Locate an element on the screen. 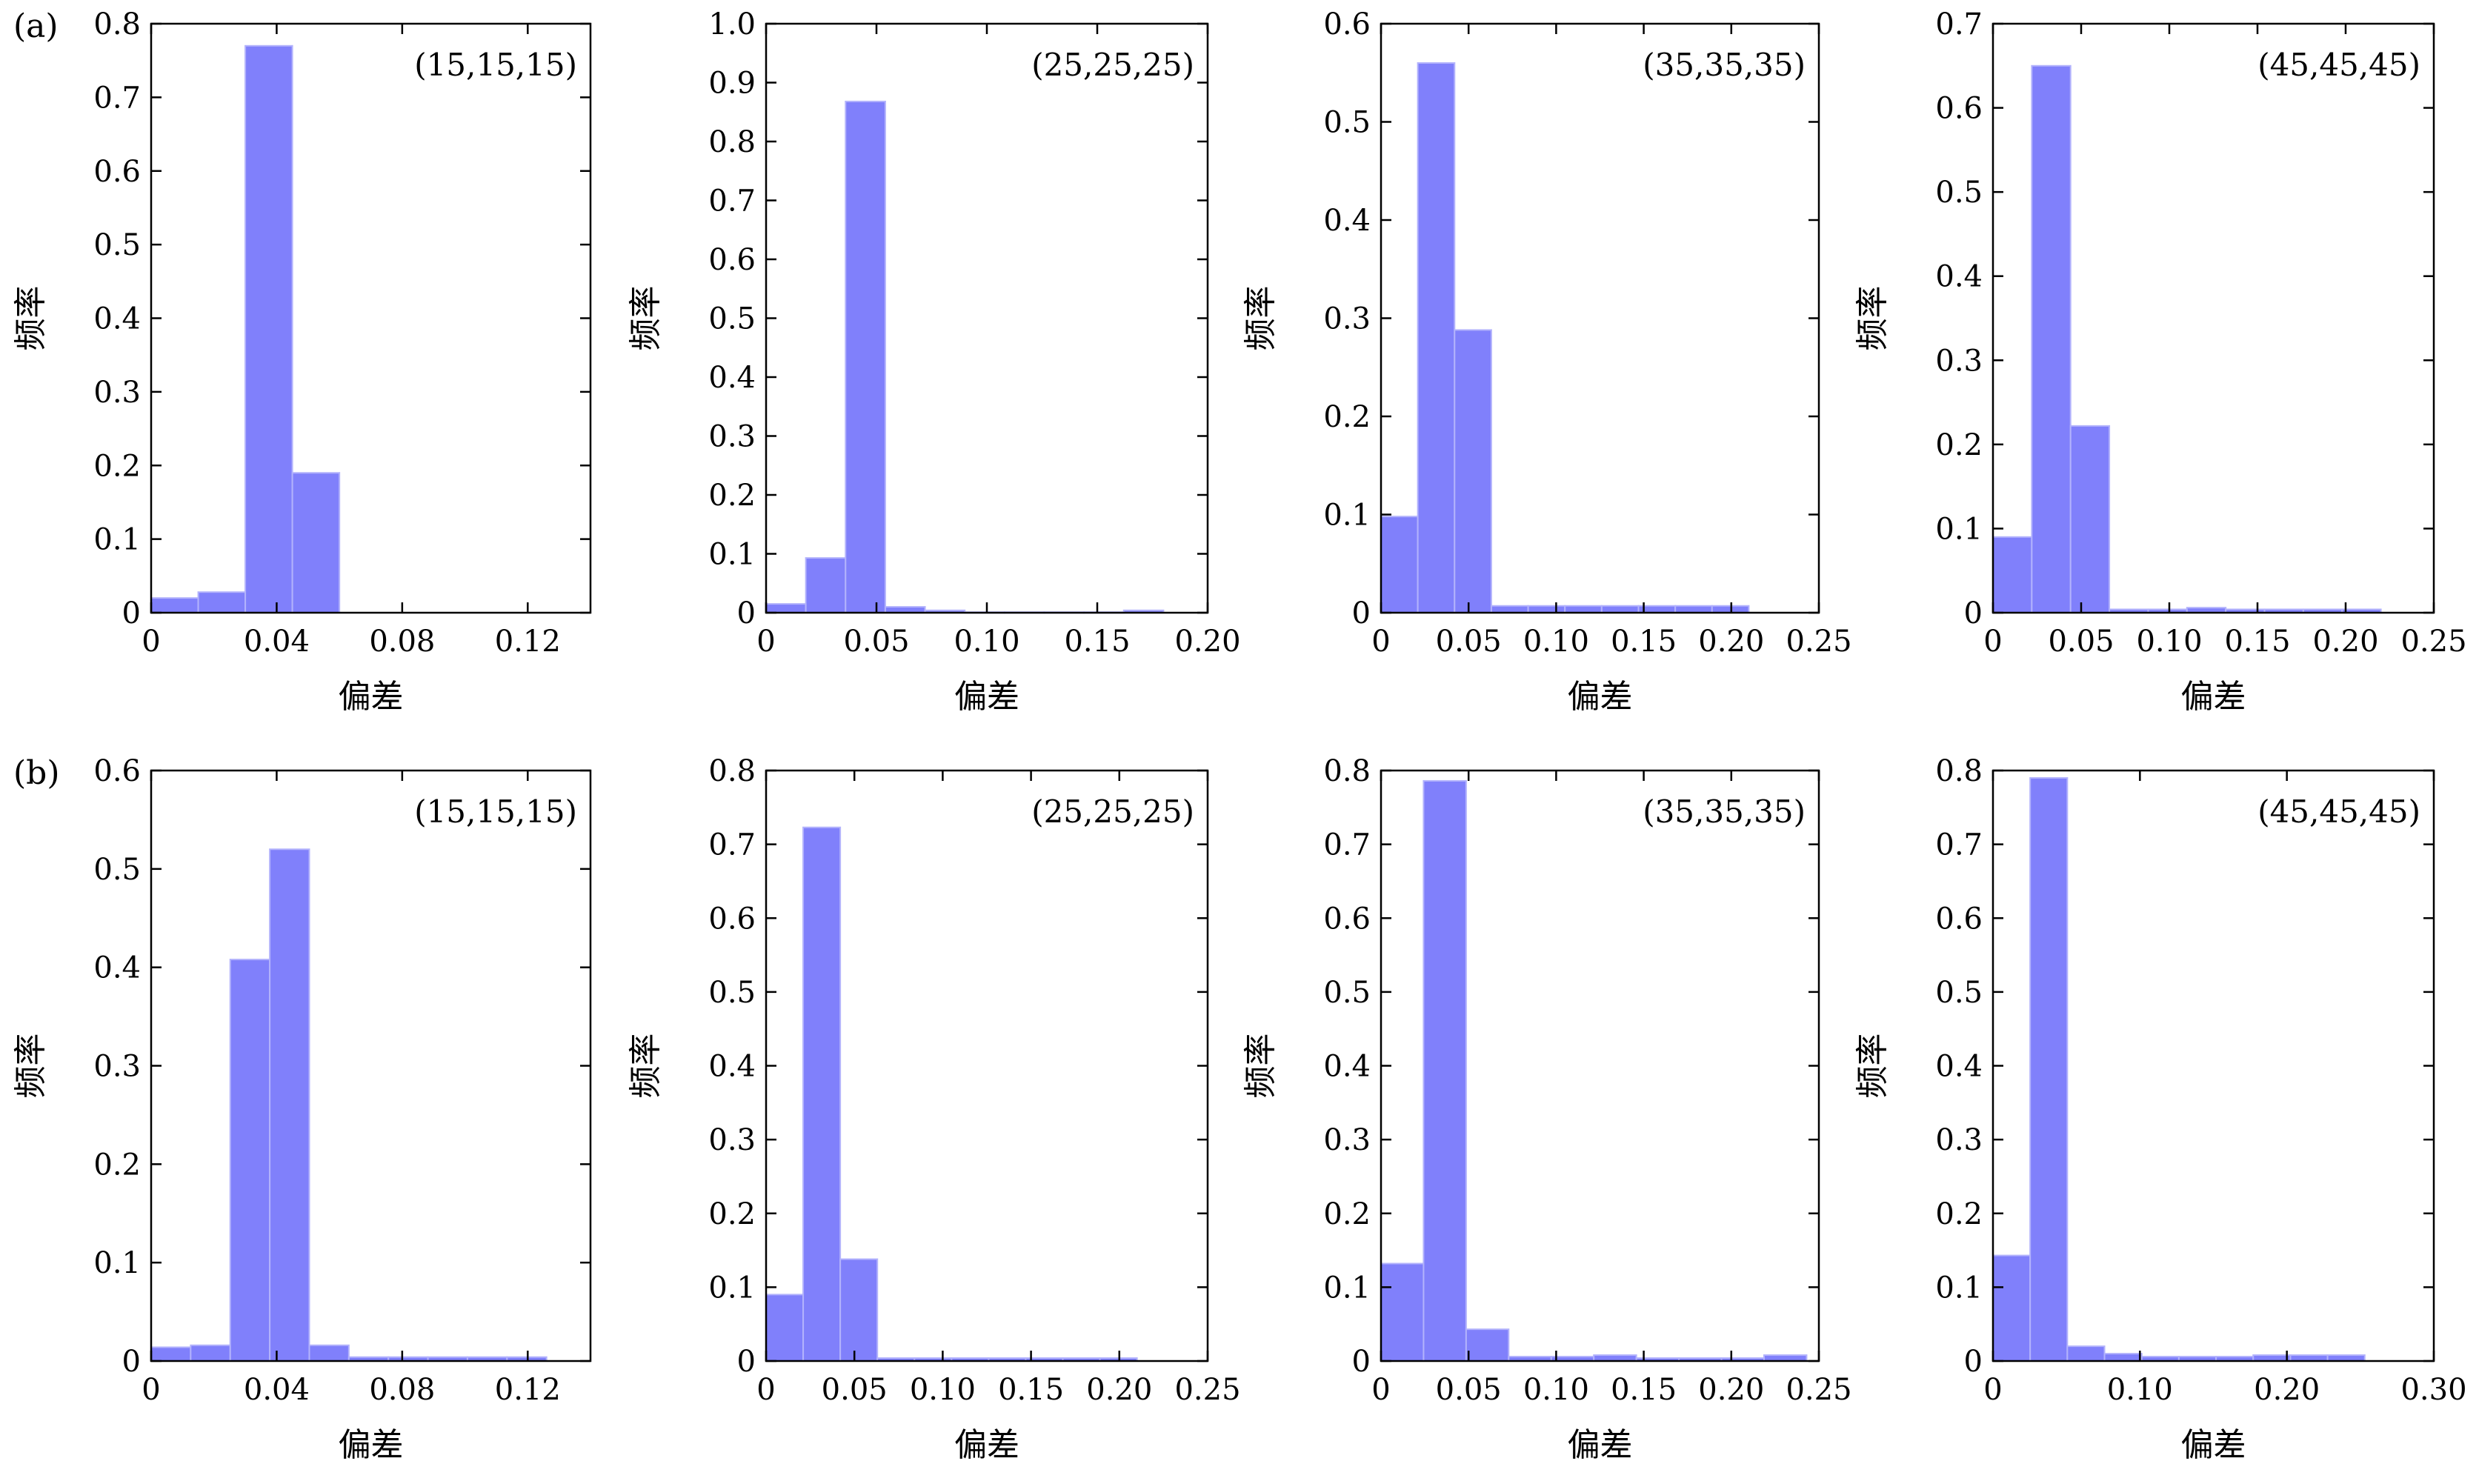 Image resolution: width=2479 pixels, height=1484 pixels. x-tick-label: 0.30 is located at coordinates (2433, 1390).